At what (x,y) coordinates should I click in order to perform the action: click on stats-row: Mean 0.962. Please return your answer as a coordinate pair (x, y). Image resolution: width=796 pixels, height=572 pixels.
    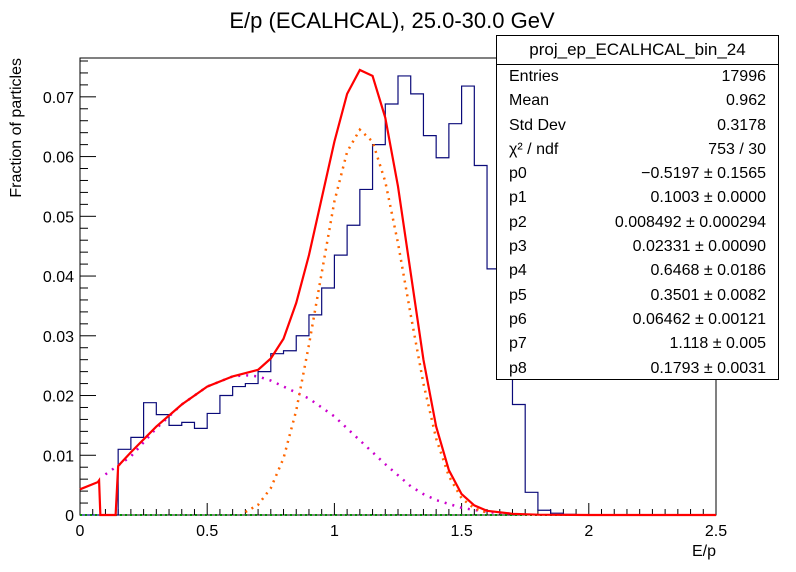
    Looking at the image, I should click on (637, 101).